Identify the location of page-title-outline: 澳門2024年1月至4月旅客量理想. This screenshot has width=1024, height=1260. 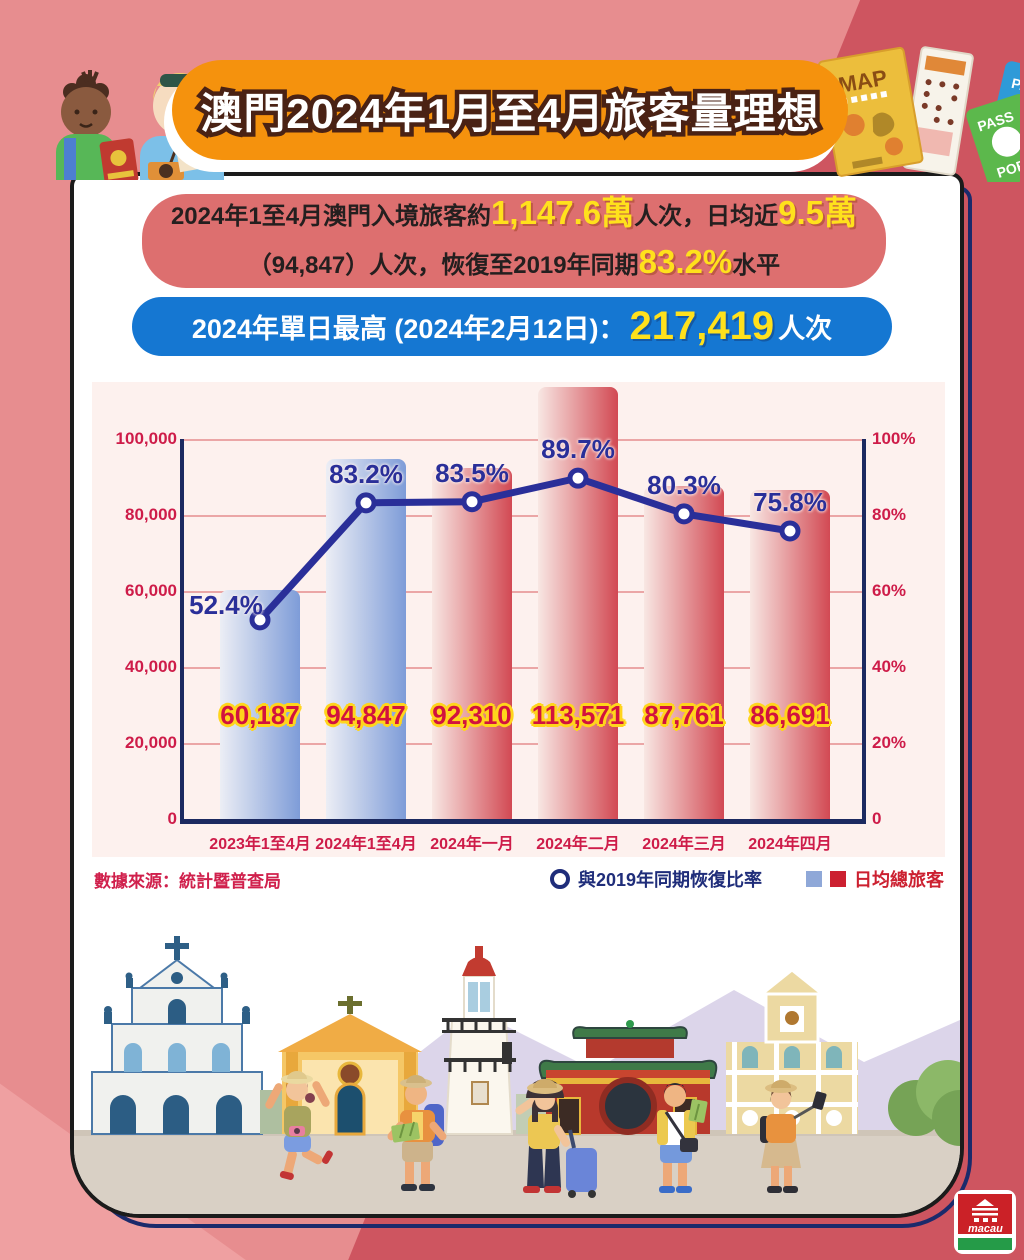
(509, 113).